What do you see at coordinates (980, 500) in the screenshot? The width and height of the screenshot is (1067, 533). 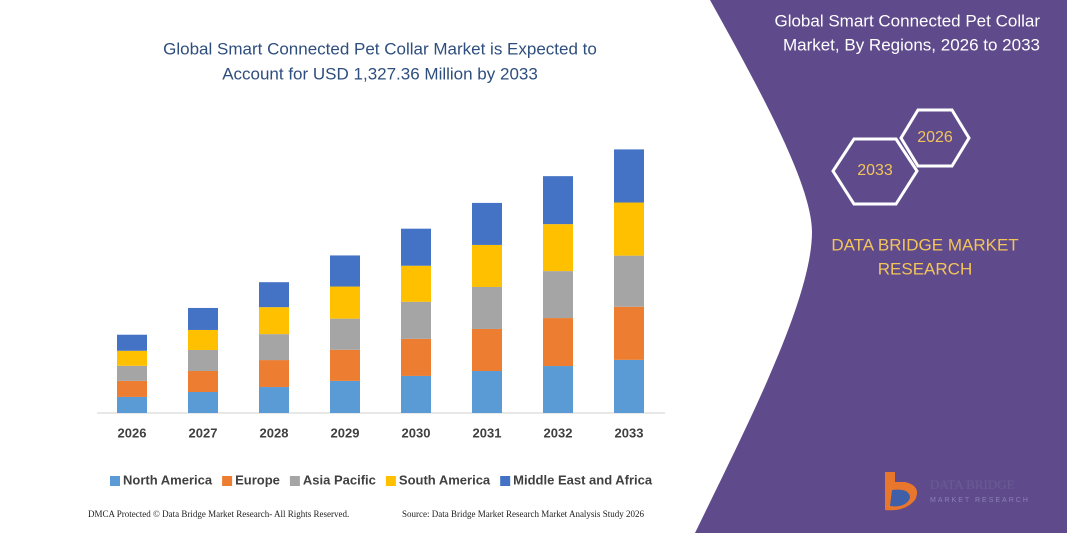 I see `logo-tagline: MARKET RESEARCH` at bounding box center [980, 500].